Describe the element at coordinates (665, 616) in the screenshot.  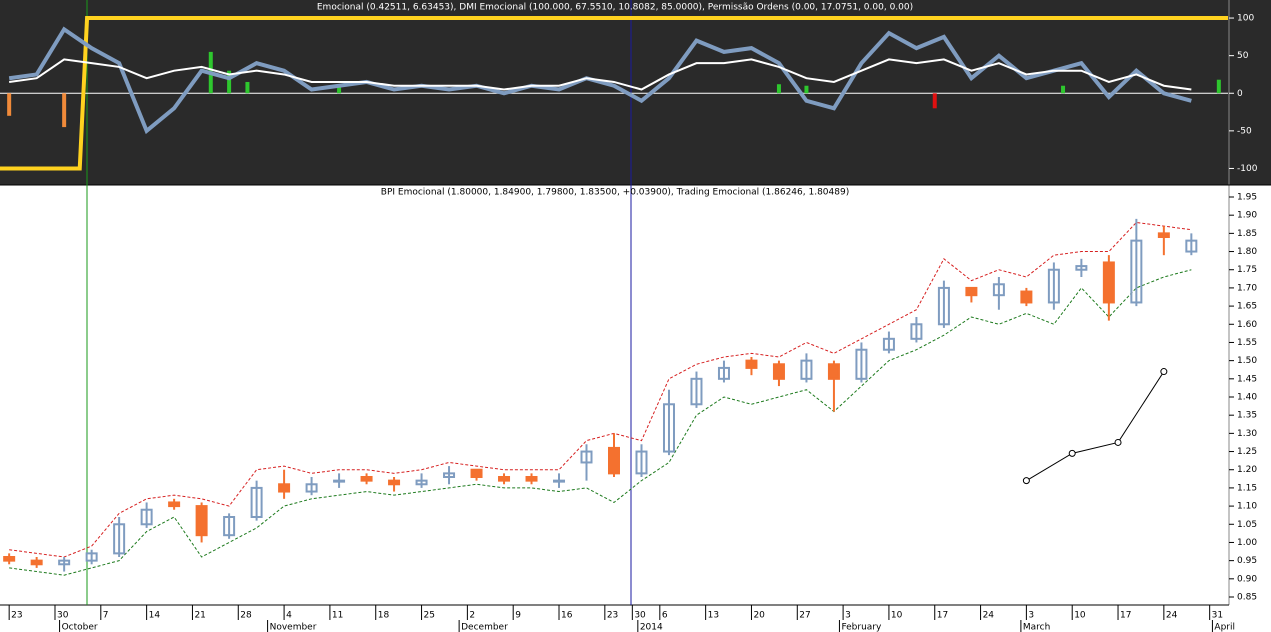
I see `x-tick-label: 6` at that location.